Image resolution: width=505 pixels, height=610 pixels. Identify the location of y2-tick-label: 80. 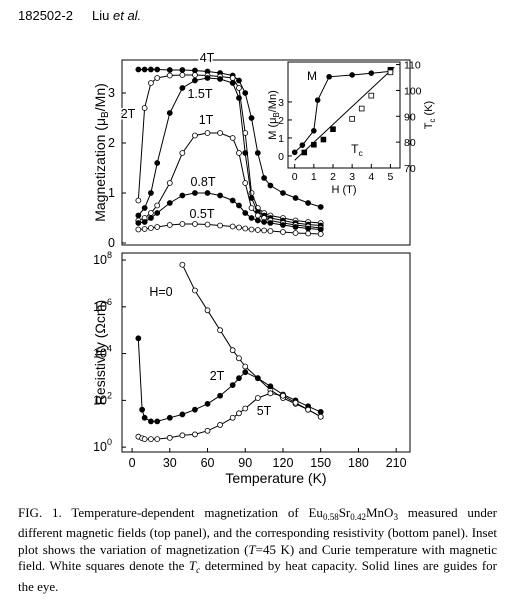
(410, 143).